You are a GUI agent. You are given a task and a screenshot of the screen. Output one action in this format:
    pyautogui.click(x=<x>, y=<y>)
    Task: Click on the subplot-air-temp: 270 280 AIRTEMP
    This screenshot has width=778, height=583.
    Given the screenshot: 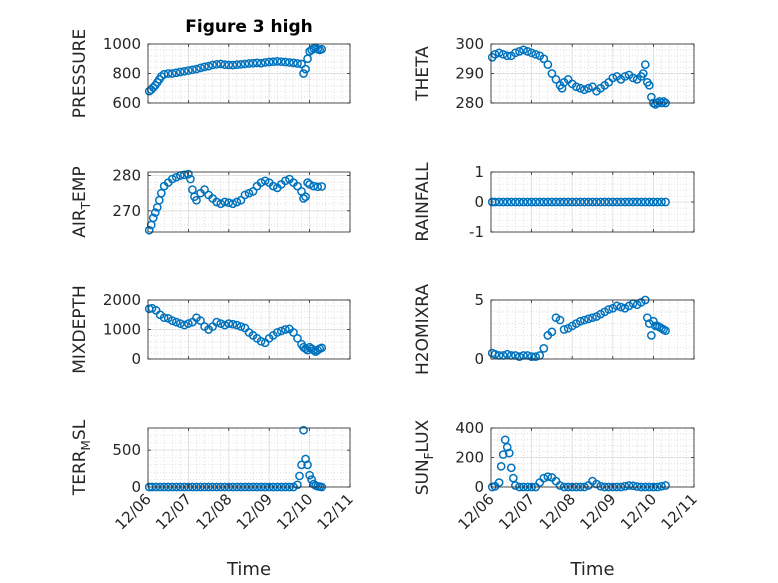 What is the action you would take?
    pyautogui.click(x=210, y=202)
    